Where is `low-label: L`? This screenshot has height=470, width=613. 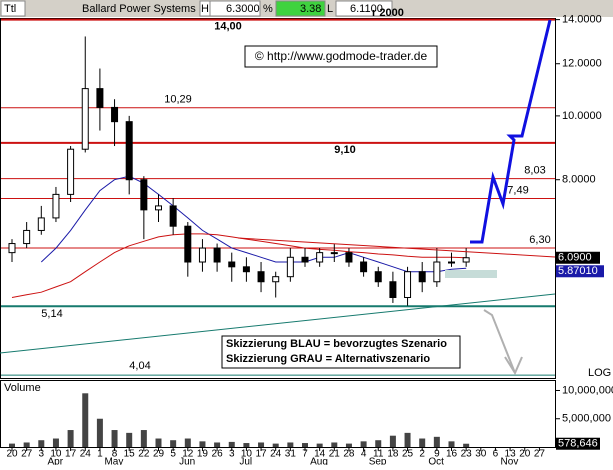
low-label: L is located at coordinates (330, 9).